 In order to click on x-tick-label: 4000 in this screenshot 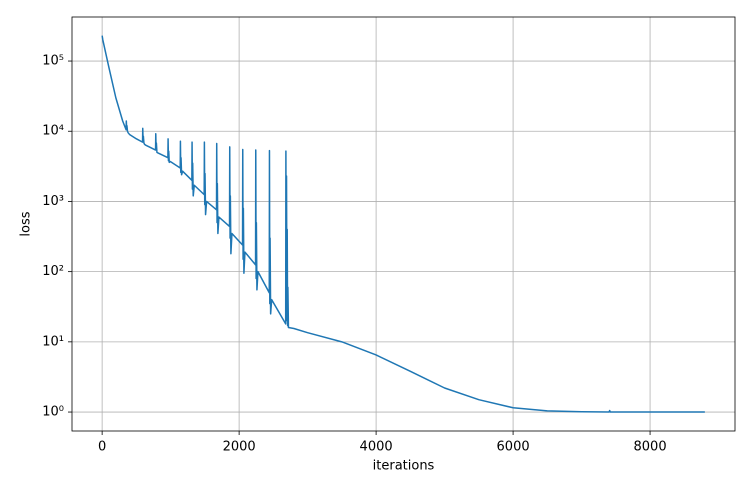, I will do `click(376, 447)`.